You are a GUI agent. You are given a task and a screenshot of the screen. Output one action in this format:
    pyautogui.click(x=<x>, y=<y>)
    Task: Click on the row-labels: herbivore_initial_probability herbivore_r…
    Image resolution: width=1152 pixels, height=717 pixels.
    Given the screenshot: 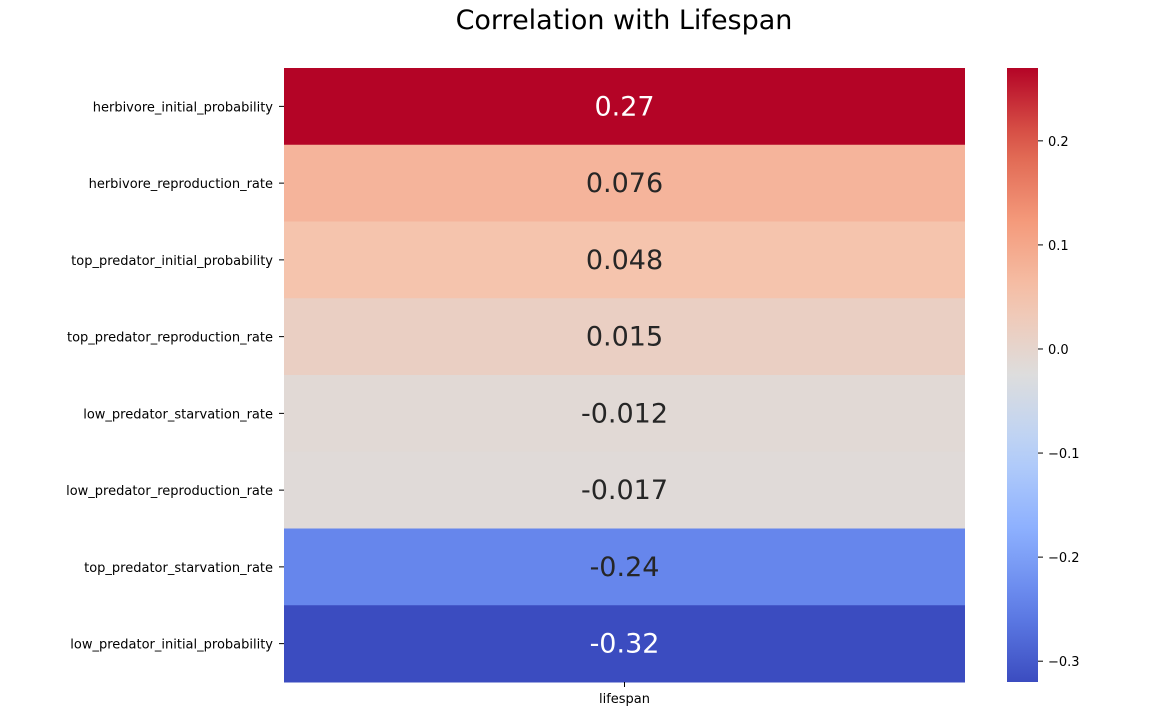 What is the action you would take?
    pyautogui.click(x=175, y=376)
    